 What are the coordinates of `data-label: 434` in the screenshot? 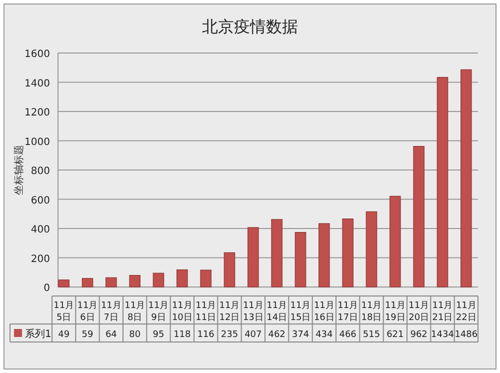 It's located at (325, 335).